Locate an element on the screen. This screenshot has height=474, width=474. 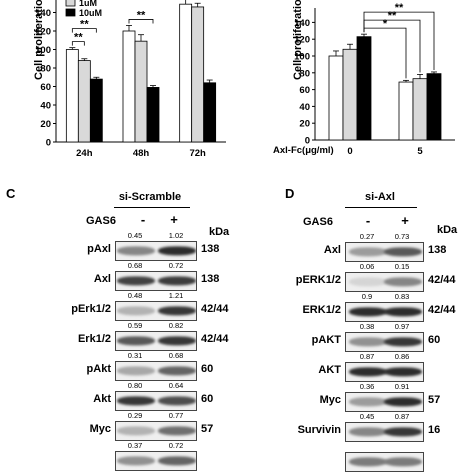
protein-label: pERK1/2 is located at coordinates (318, 280).